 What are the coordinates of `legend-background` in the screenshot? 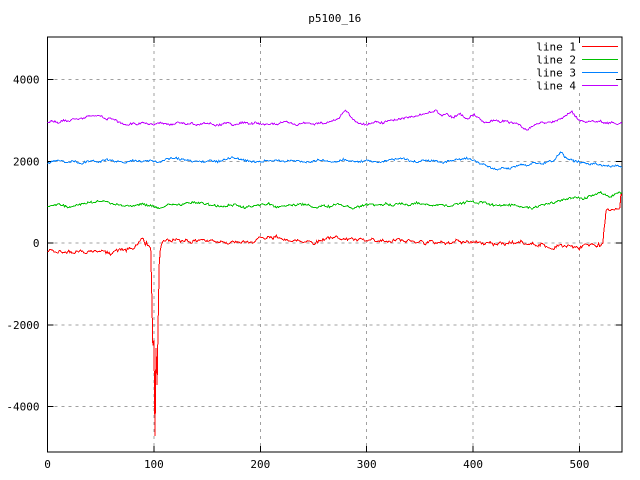 It's located at (576, 66).